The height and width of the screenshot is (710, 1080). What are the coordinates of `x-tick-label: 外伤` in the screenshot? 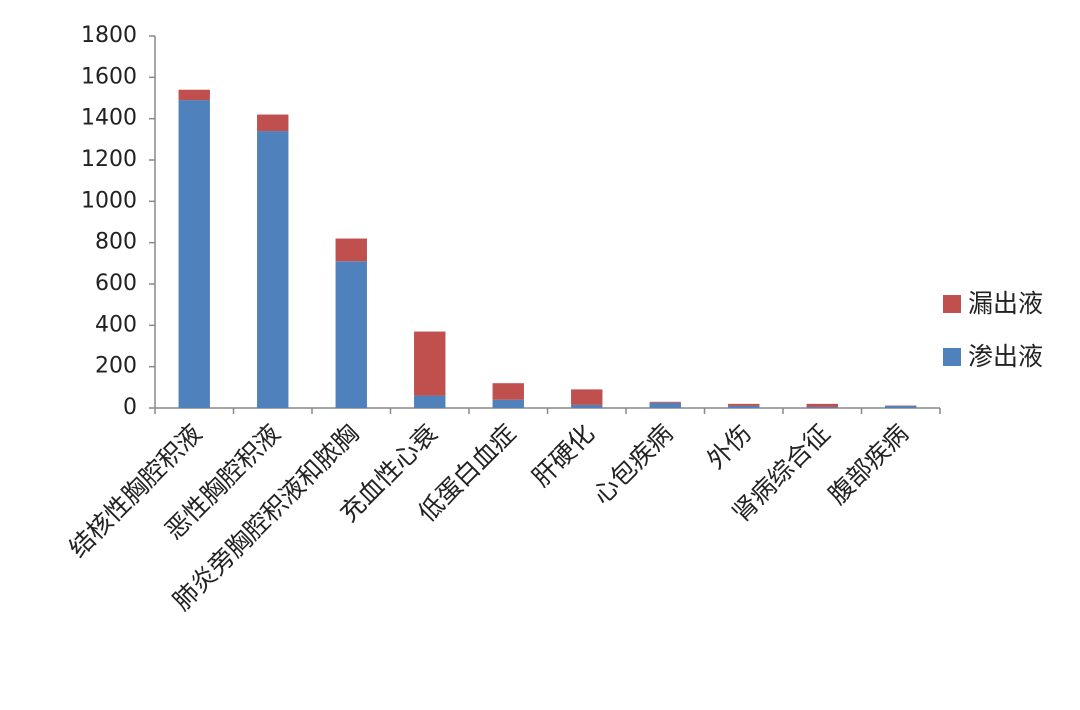 It's located at (729, 447).